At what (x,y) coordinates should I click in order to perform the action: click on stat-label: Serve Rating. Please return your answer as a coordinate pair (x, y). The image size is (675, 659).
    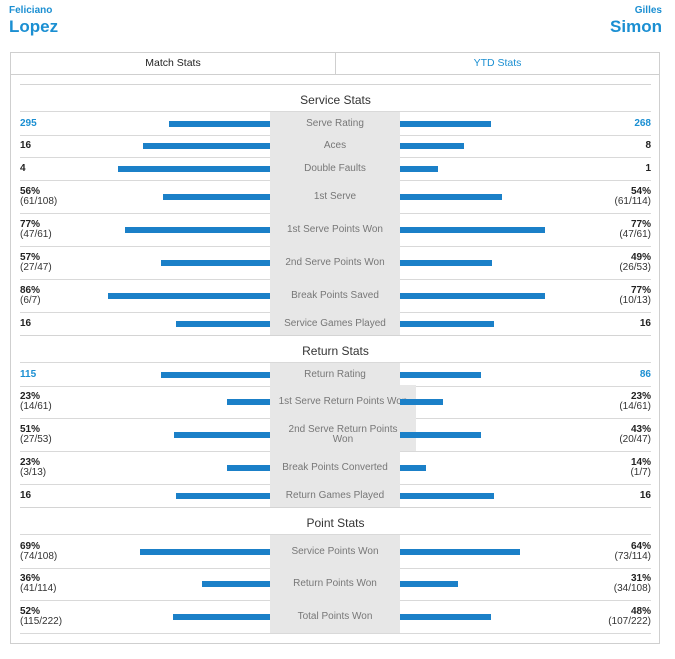
    Looking at the image, I should click on (335, 123).